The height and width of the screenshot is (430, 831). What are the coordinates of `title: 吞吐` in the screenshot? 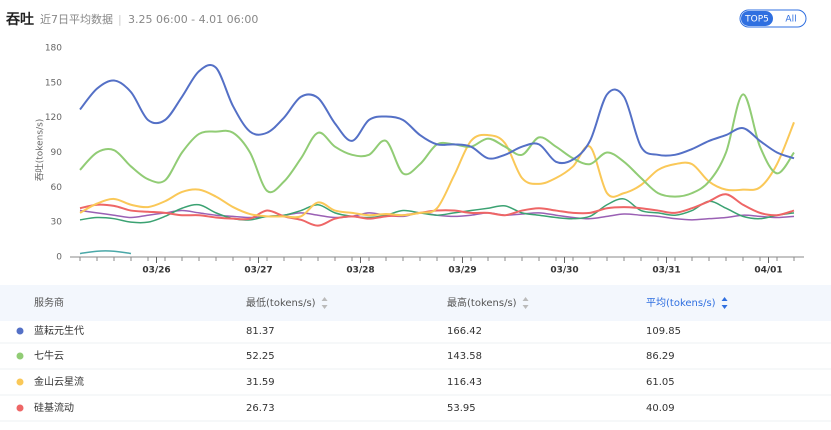 It's located at (20, 20).